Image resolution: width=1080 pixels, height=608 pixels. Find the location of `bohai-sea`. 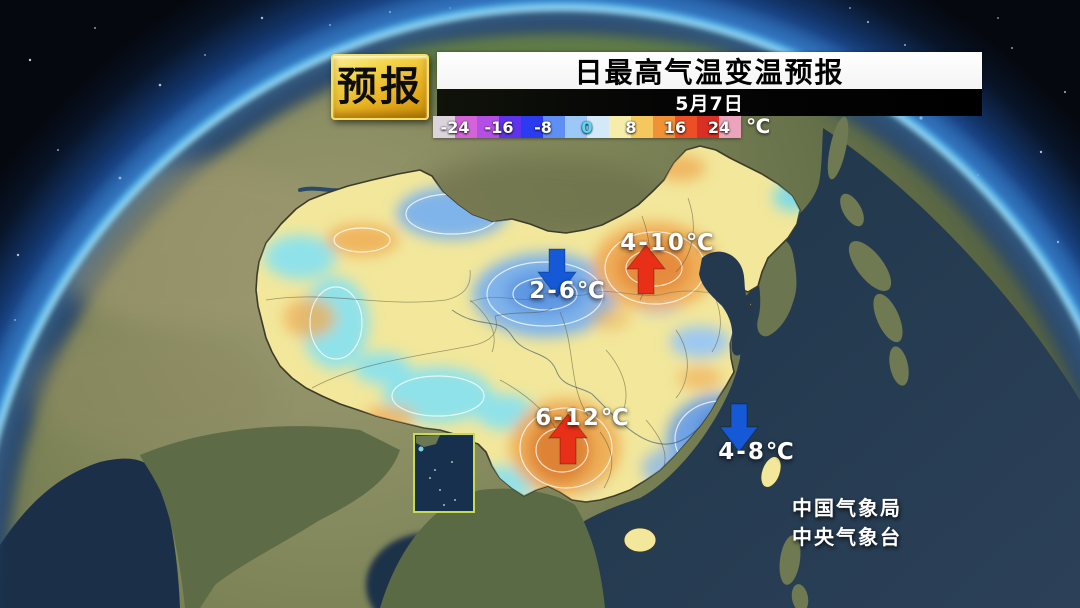

bohai-sea is located at coordinates (726, 303).